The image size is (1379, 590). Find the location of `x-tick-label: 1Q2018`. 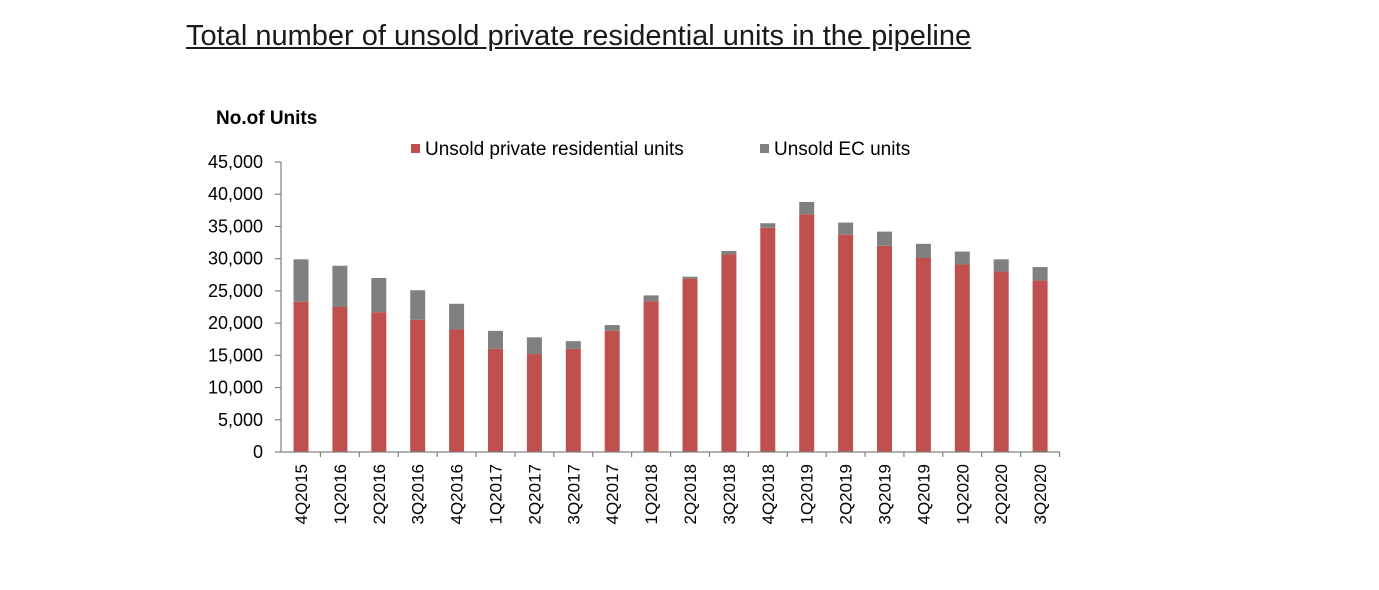

x-tick-label: 1Q2018 is located at coordinates (651, 494).